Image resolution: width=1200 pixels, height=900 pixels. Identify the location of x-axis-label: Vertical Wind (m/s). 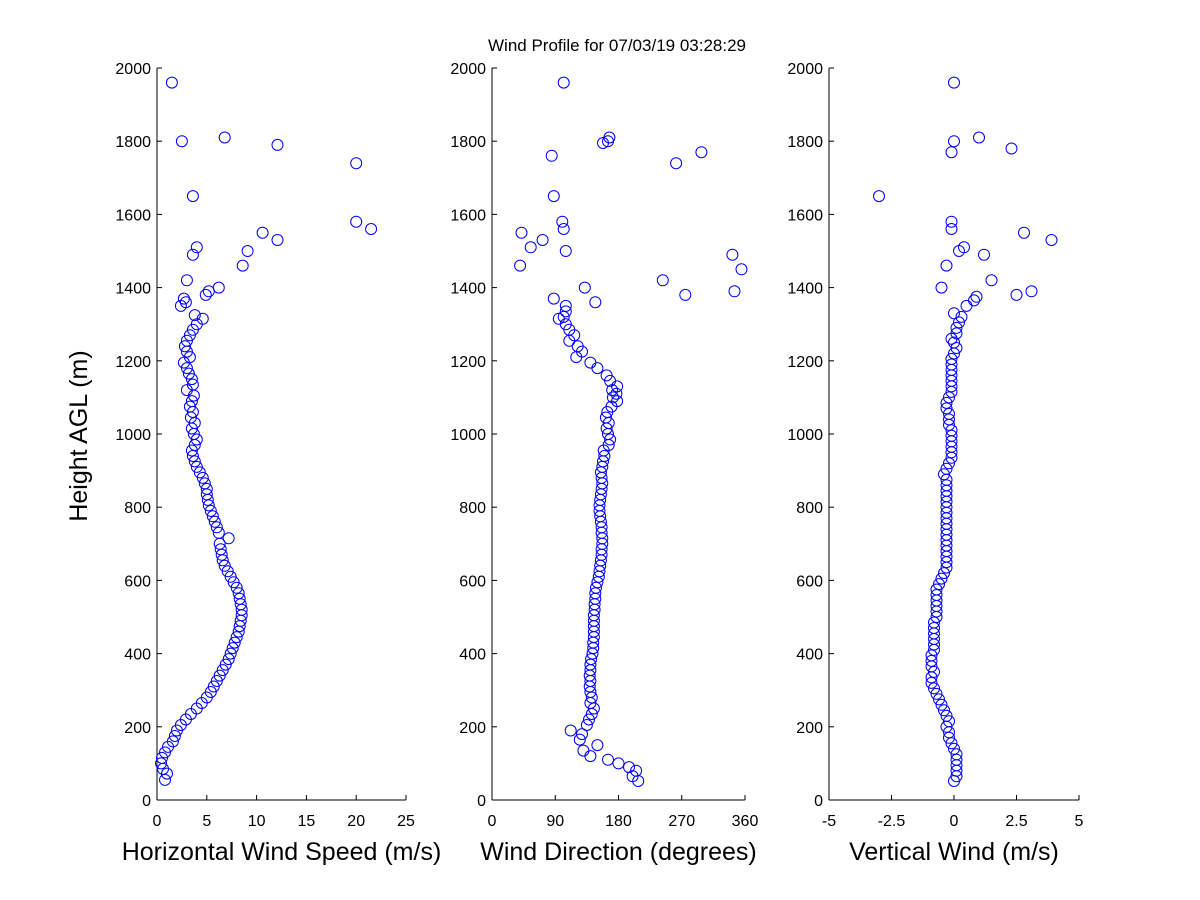
(954, 852).